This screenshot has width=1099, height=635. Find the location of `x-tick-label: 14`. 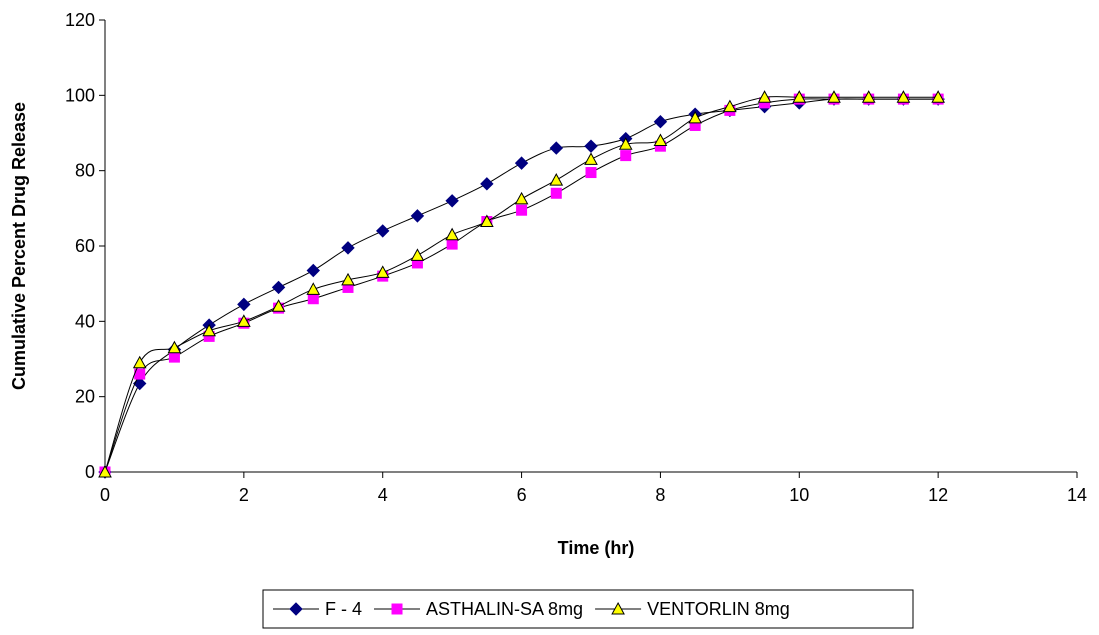

x-tick-label: 14 is located at coordinates (1077, 495).